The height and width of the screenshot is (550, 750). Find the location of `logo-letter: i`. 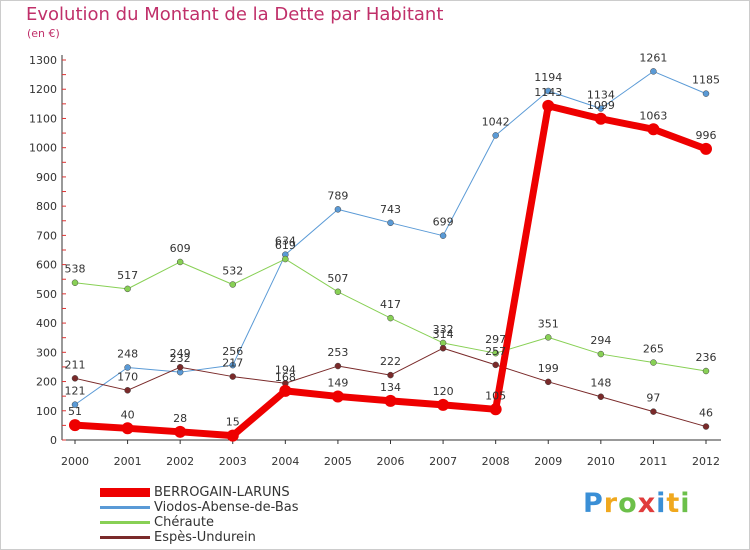

logo-letter: i is located at coordinates (685, 503).